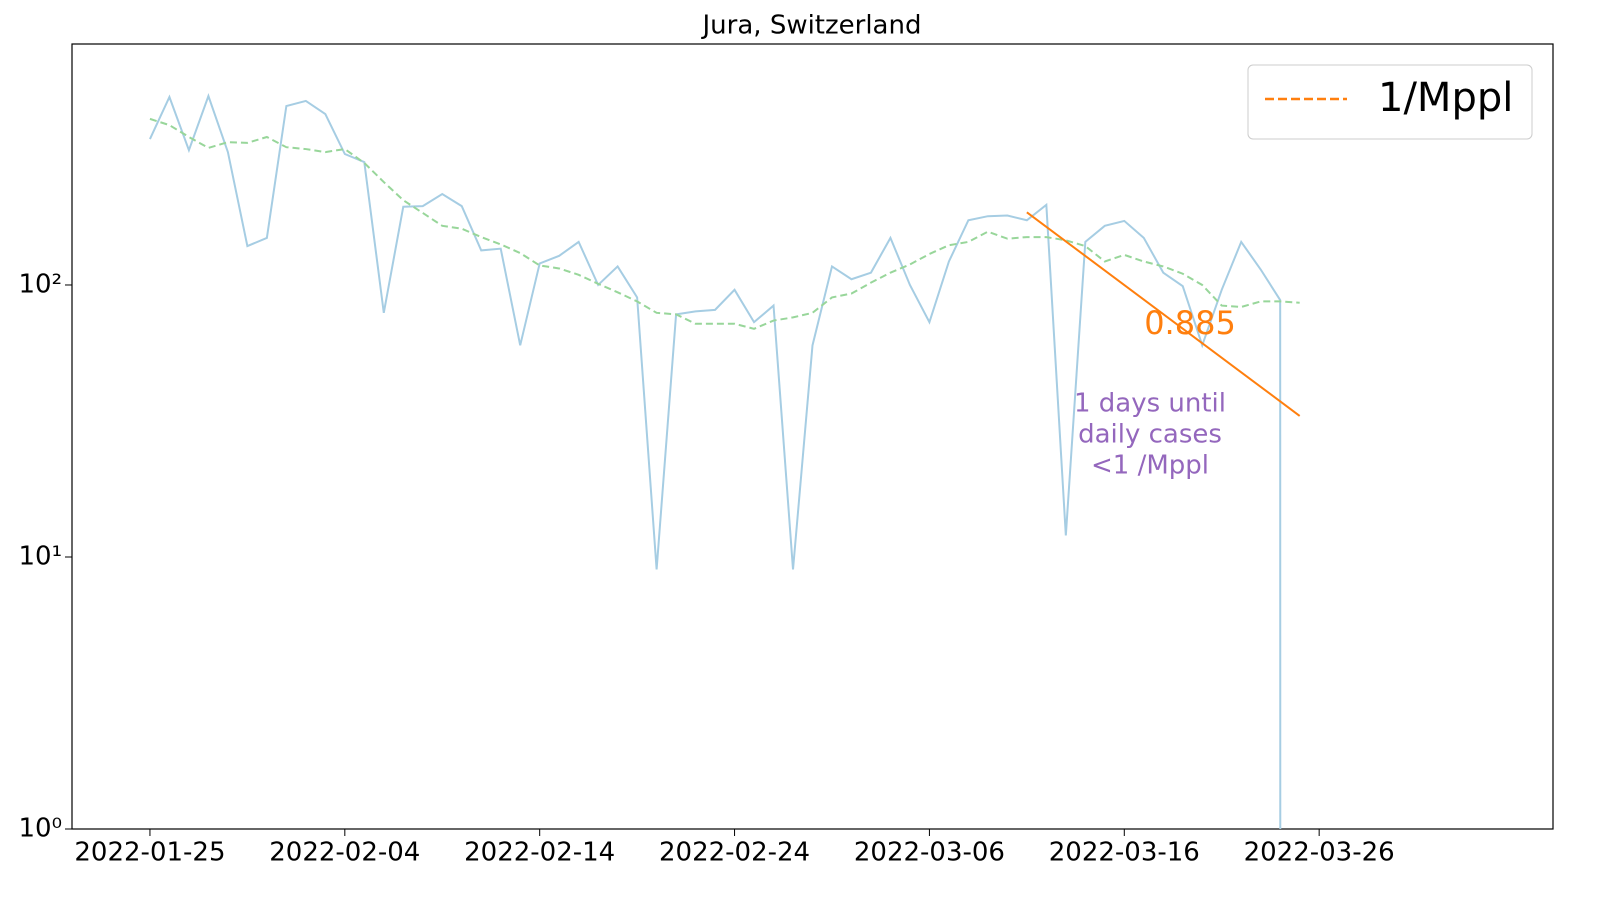  Describe the element at coordinates (344, 853) in the screenshot. I see `x-tick-label: 2022-02-04` at that location.